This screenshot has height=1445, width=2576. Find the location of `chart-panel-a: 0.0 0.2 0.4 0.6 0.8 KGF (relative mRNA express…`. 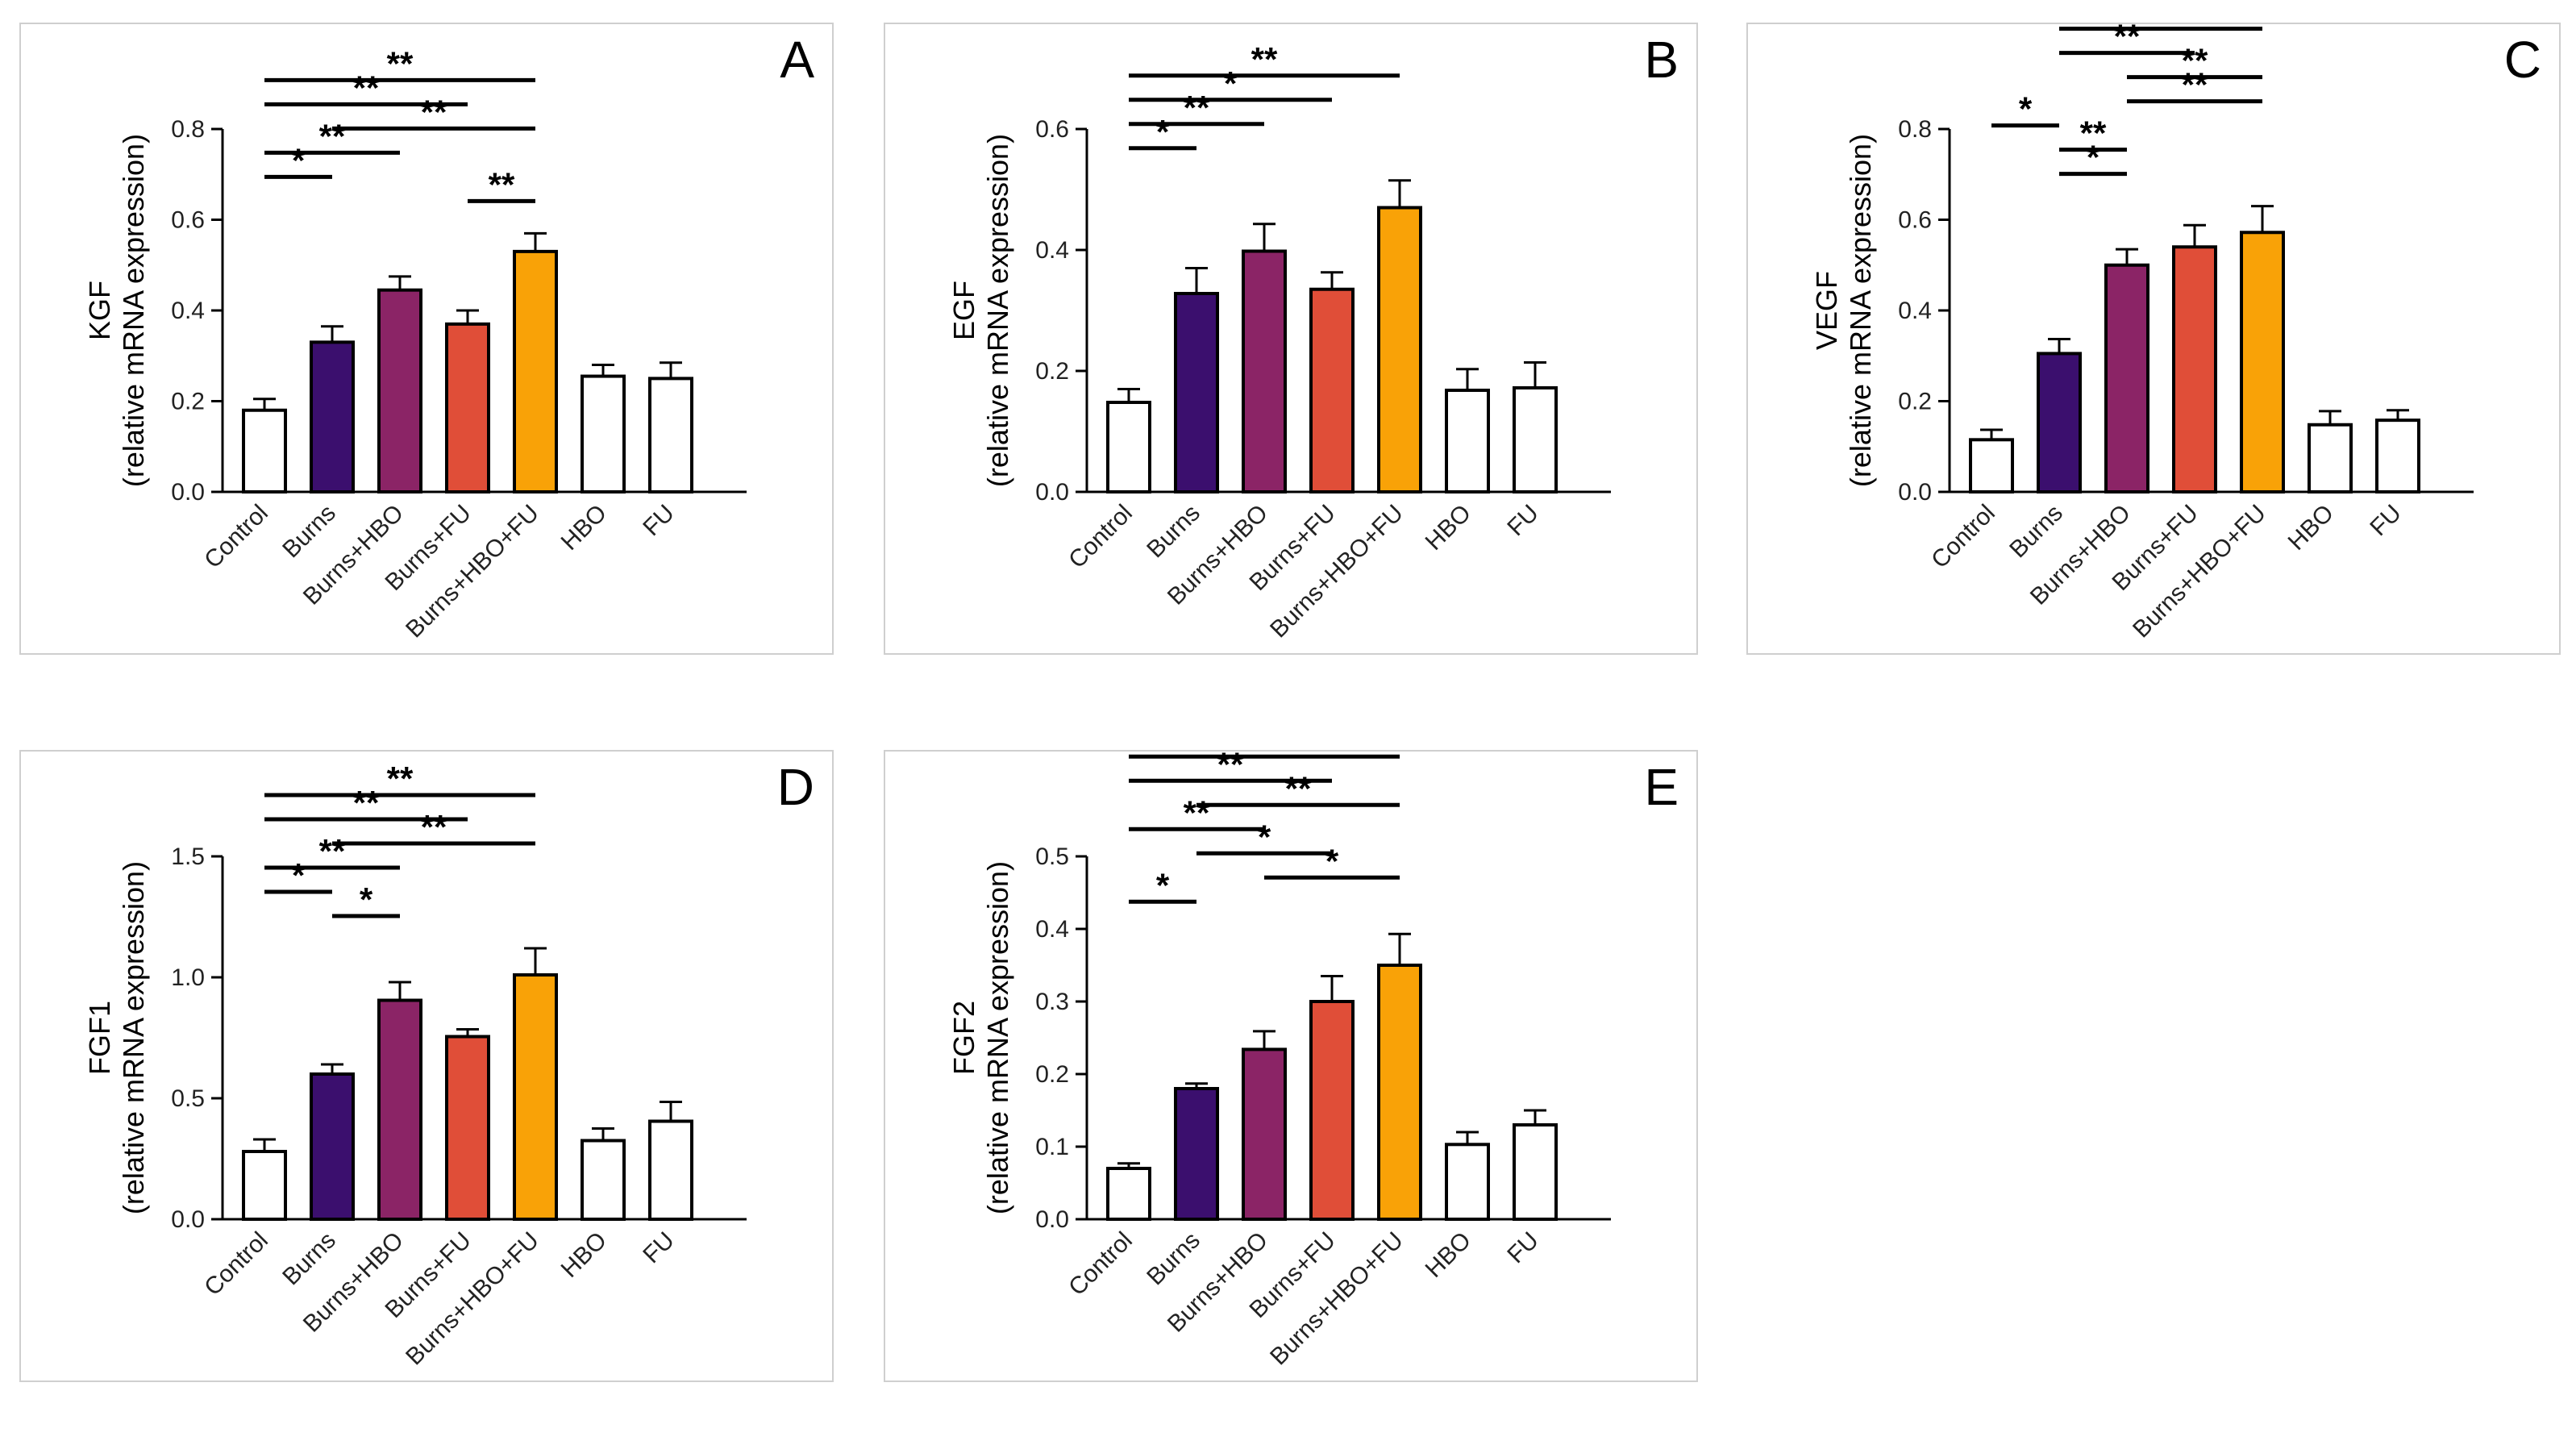

chart-panel-a: 0.0 0.2 0.4 0.6 0.8 KGF (relative mRNA express… is located at coordinates (427, 339).